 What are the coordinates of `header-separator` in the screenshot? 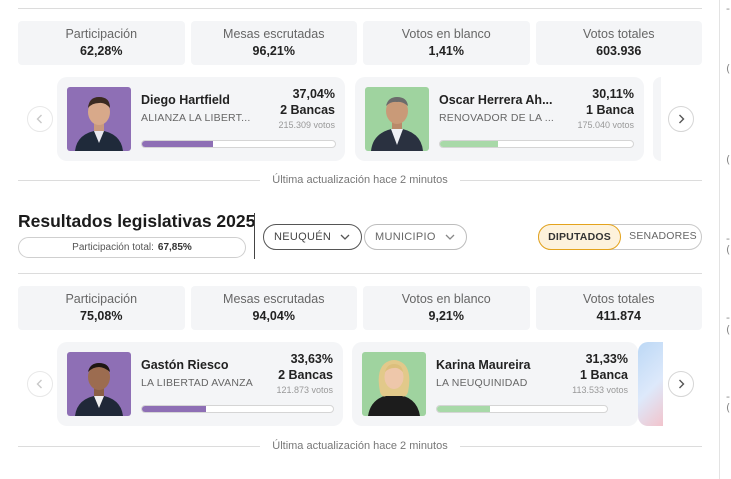 It's located at (254, 236).